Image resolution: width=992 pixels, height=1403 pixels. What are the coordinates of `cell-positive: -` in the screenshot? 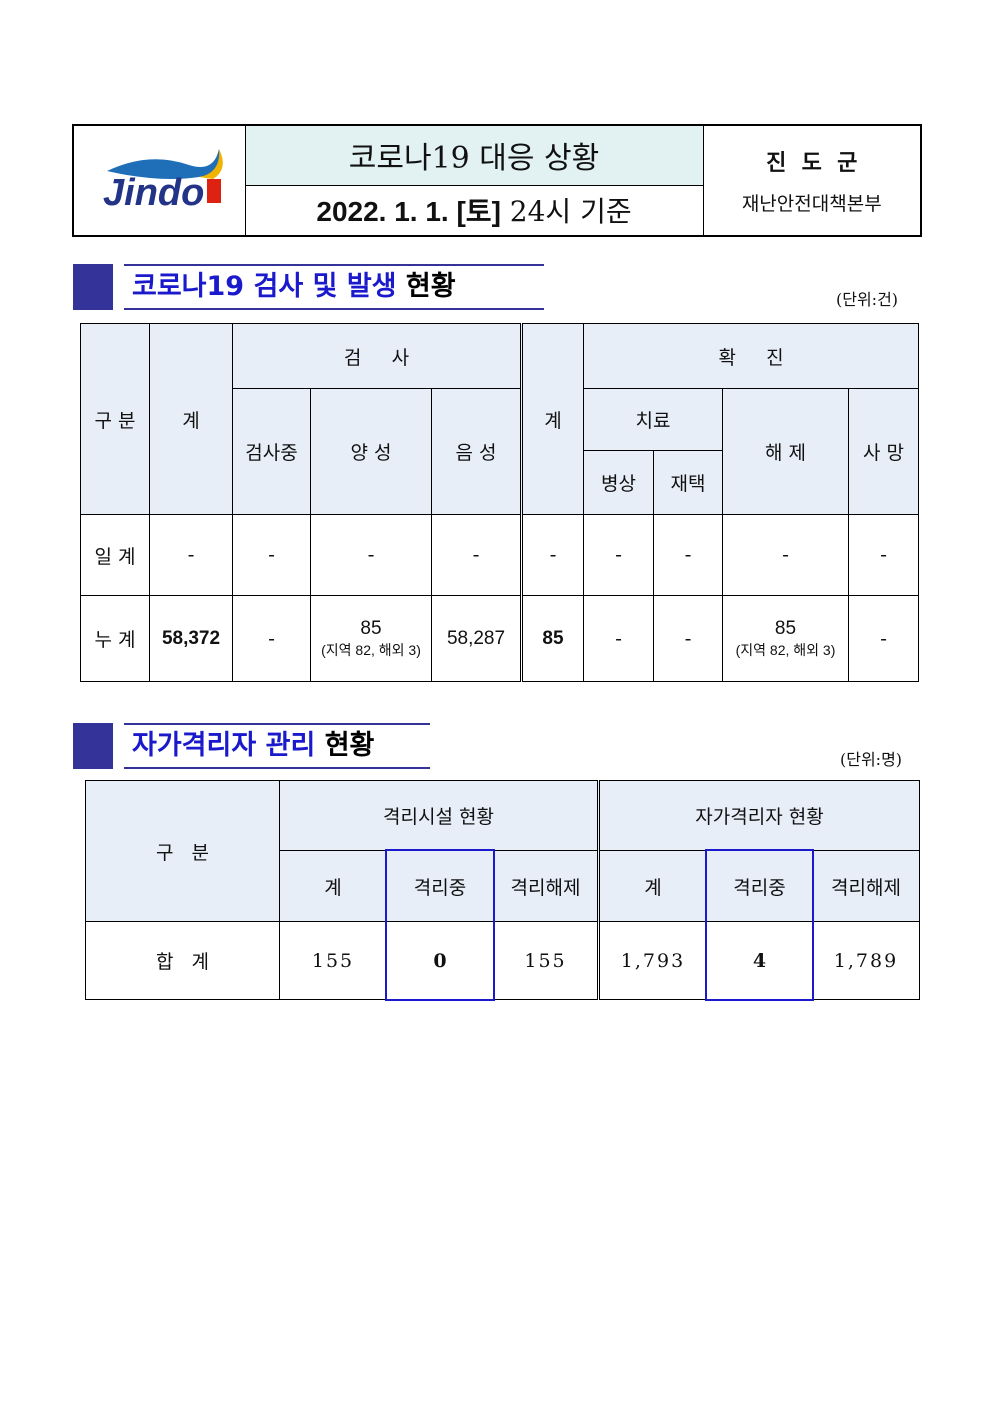 It's located at (371, 555).